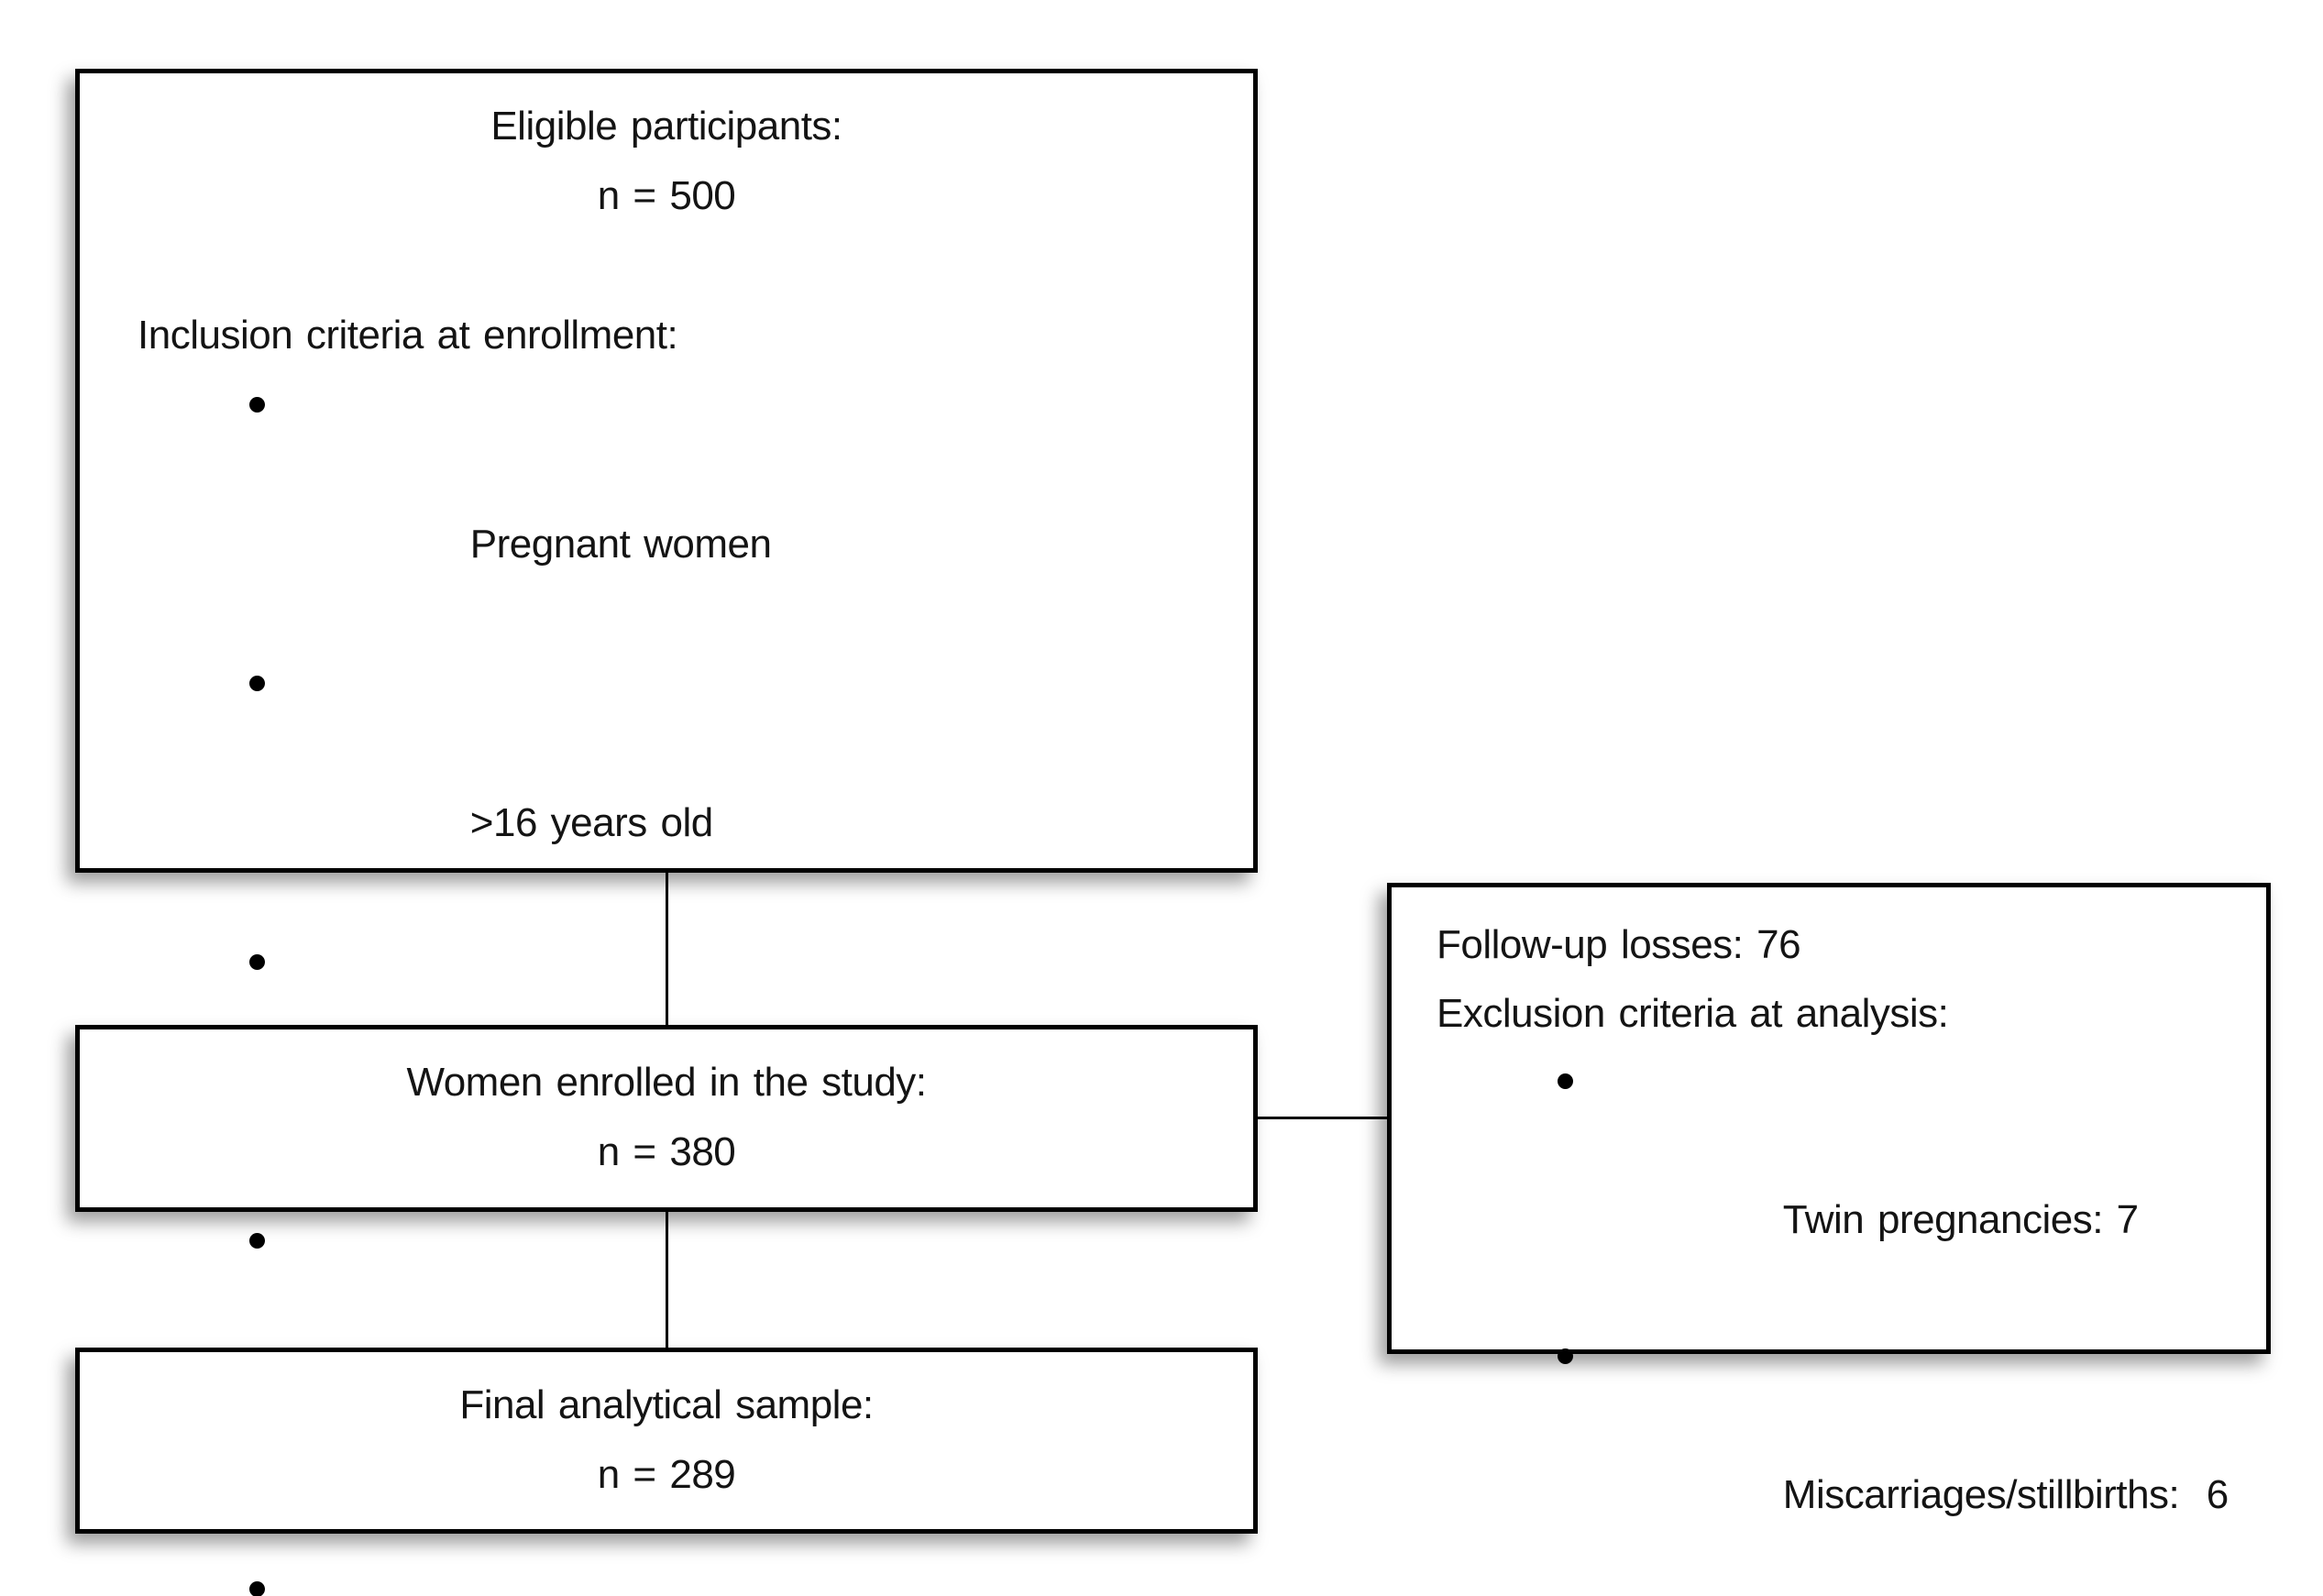  Describe the element at coordinates (678, 509) in the screenshot. I see `list-item: Pregnant women` at that location.